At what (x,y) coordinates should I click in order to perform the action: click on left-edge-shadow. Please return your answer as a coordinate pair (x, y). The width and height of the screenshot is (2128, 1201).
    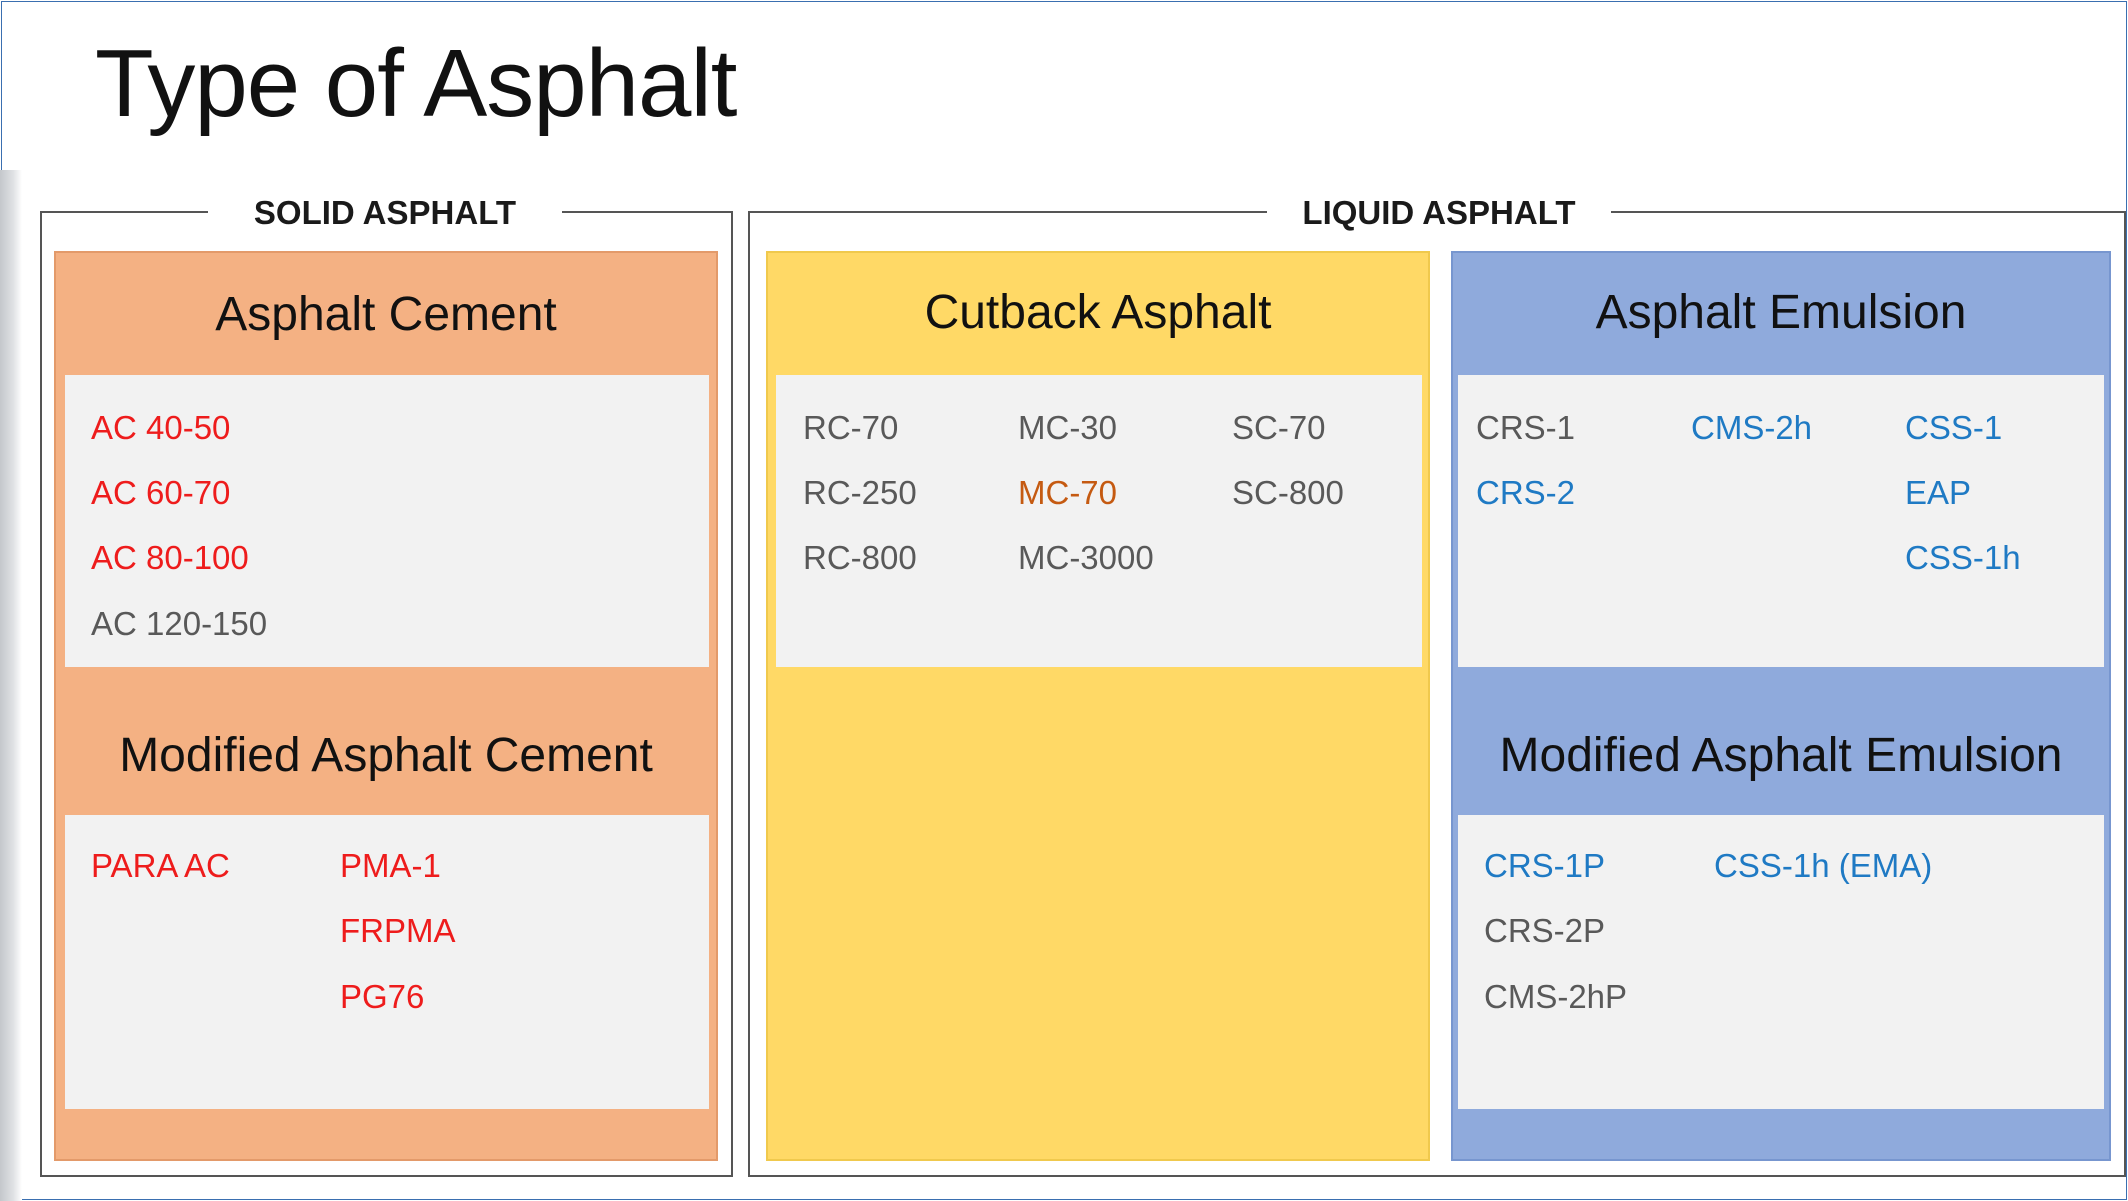
    Looking at the image, I should click on (11, 685).